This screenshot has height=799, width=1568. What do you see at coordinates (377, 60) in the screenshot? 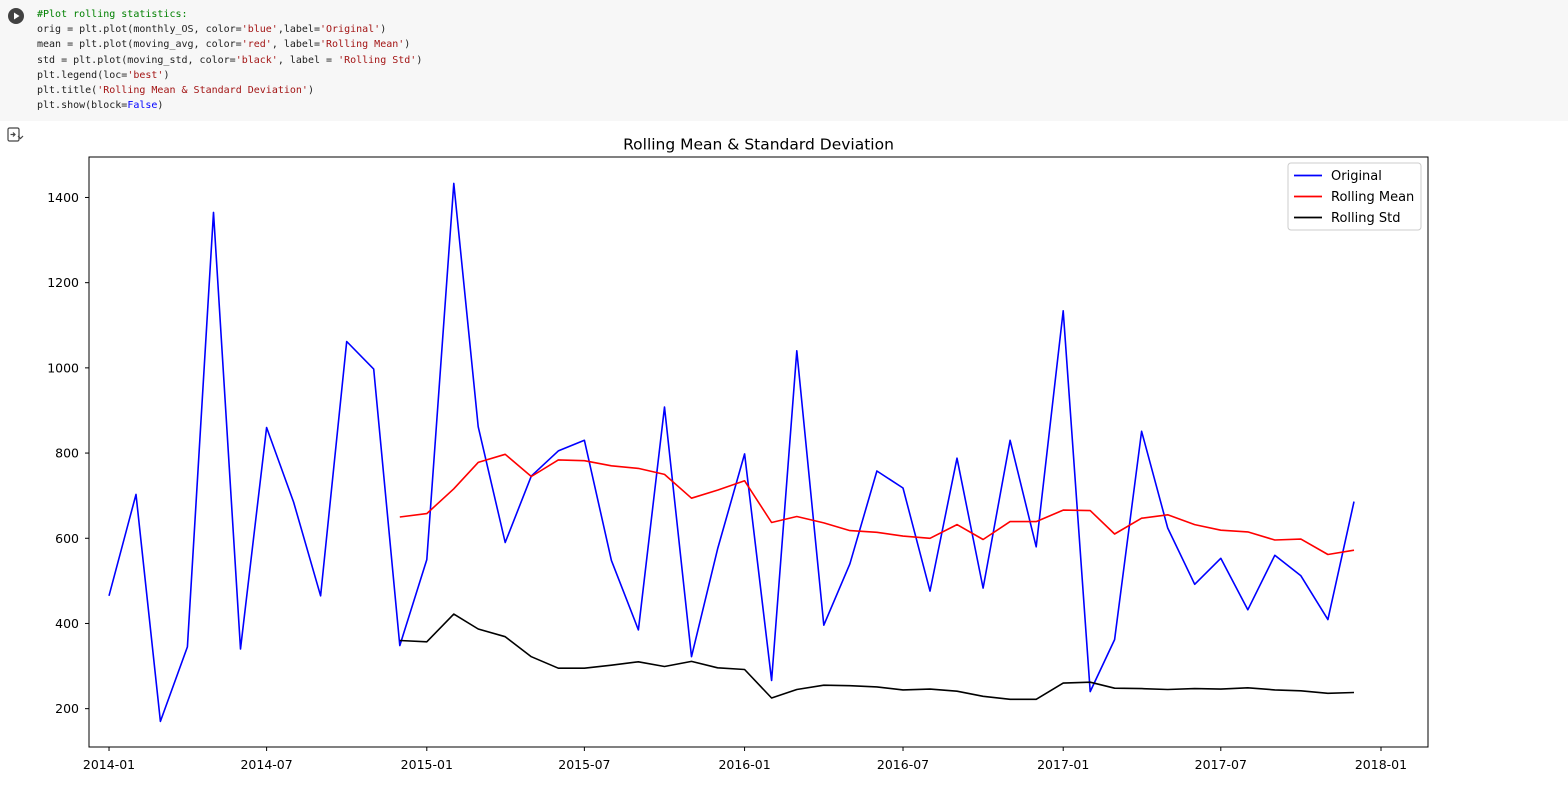
I see `code-token: 'Rolling Std'` at bounding box center [377, 60].